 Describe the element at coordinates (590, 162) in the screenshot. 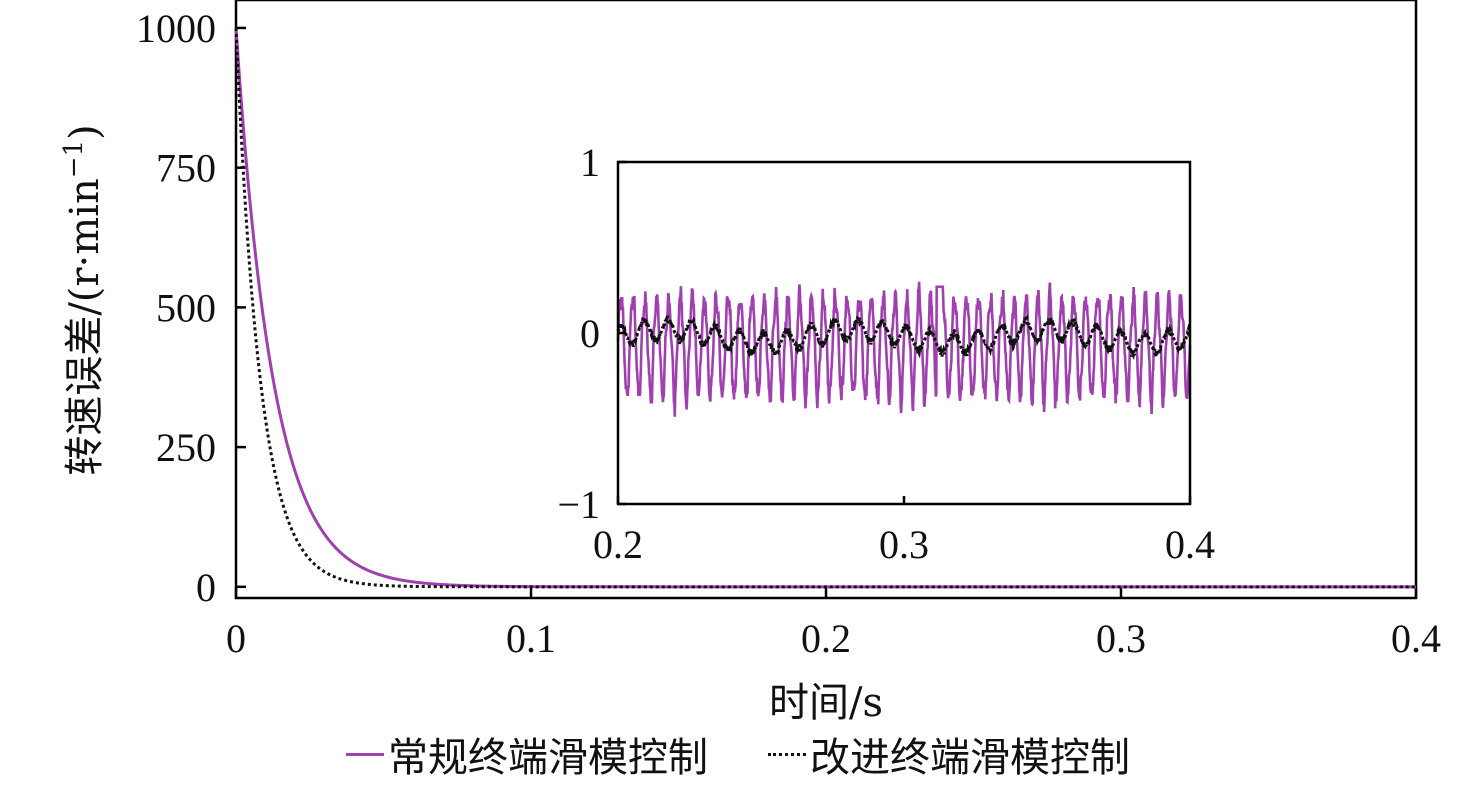

I see `inset-y-tick-label: 1` at that location.